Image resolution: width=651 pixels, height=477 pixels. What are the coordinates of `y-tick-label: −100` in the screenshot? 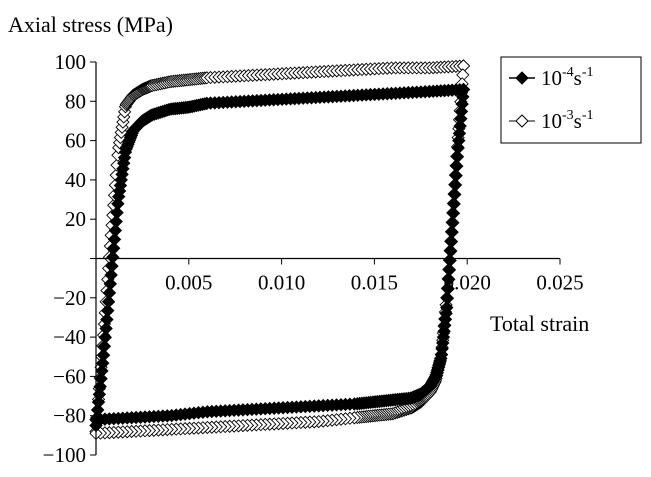 It's located at (64, 455).